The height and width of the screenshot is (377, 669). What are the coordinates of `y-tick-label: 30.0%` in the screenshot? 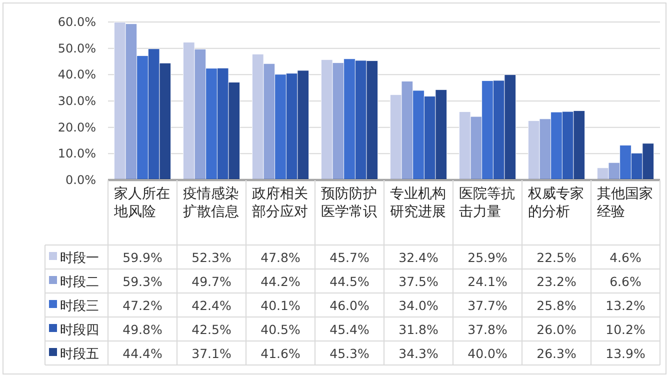 It's located at (77, 101).